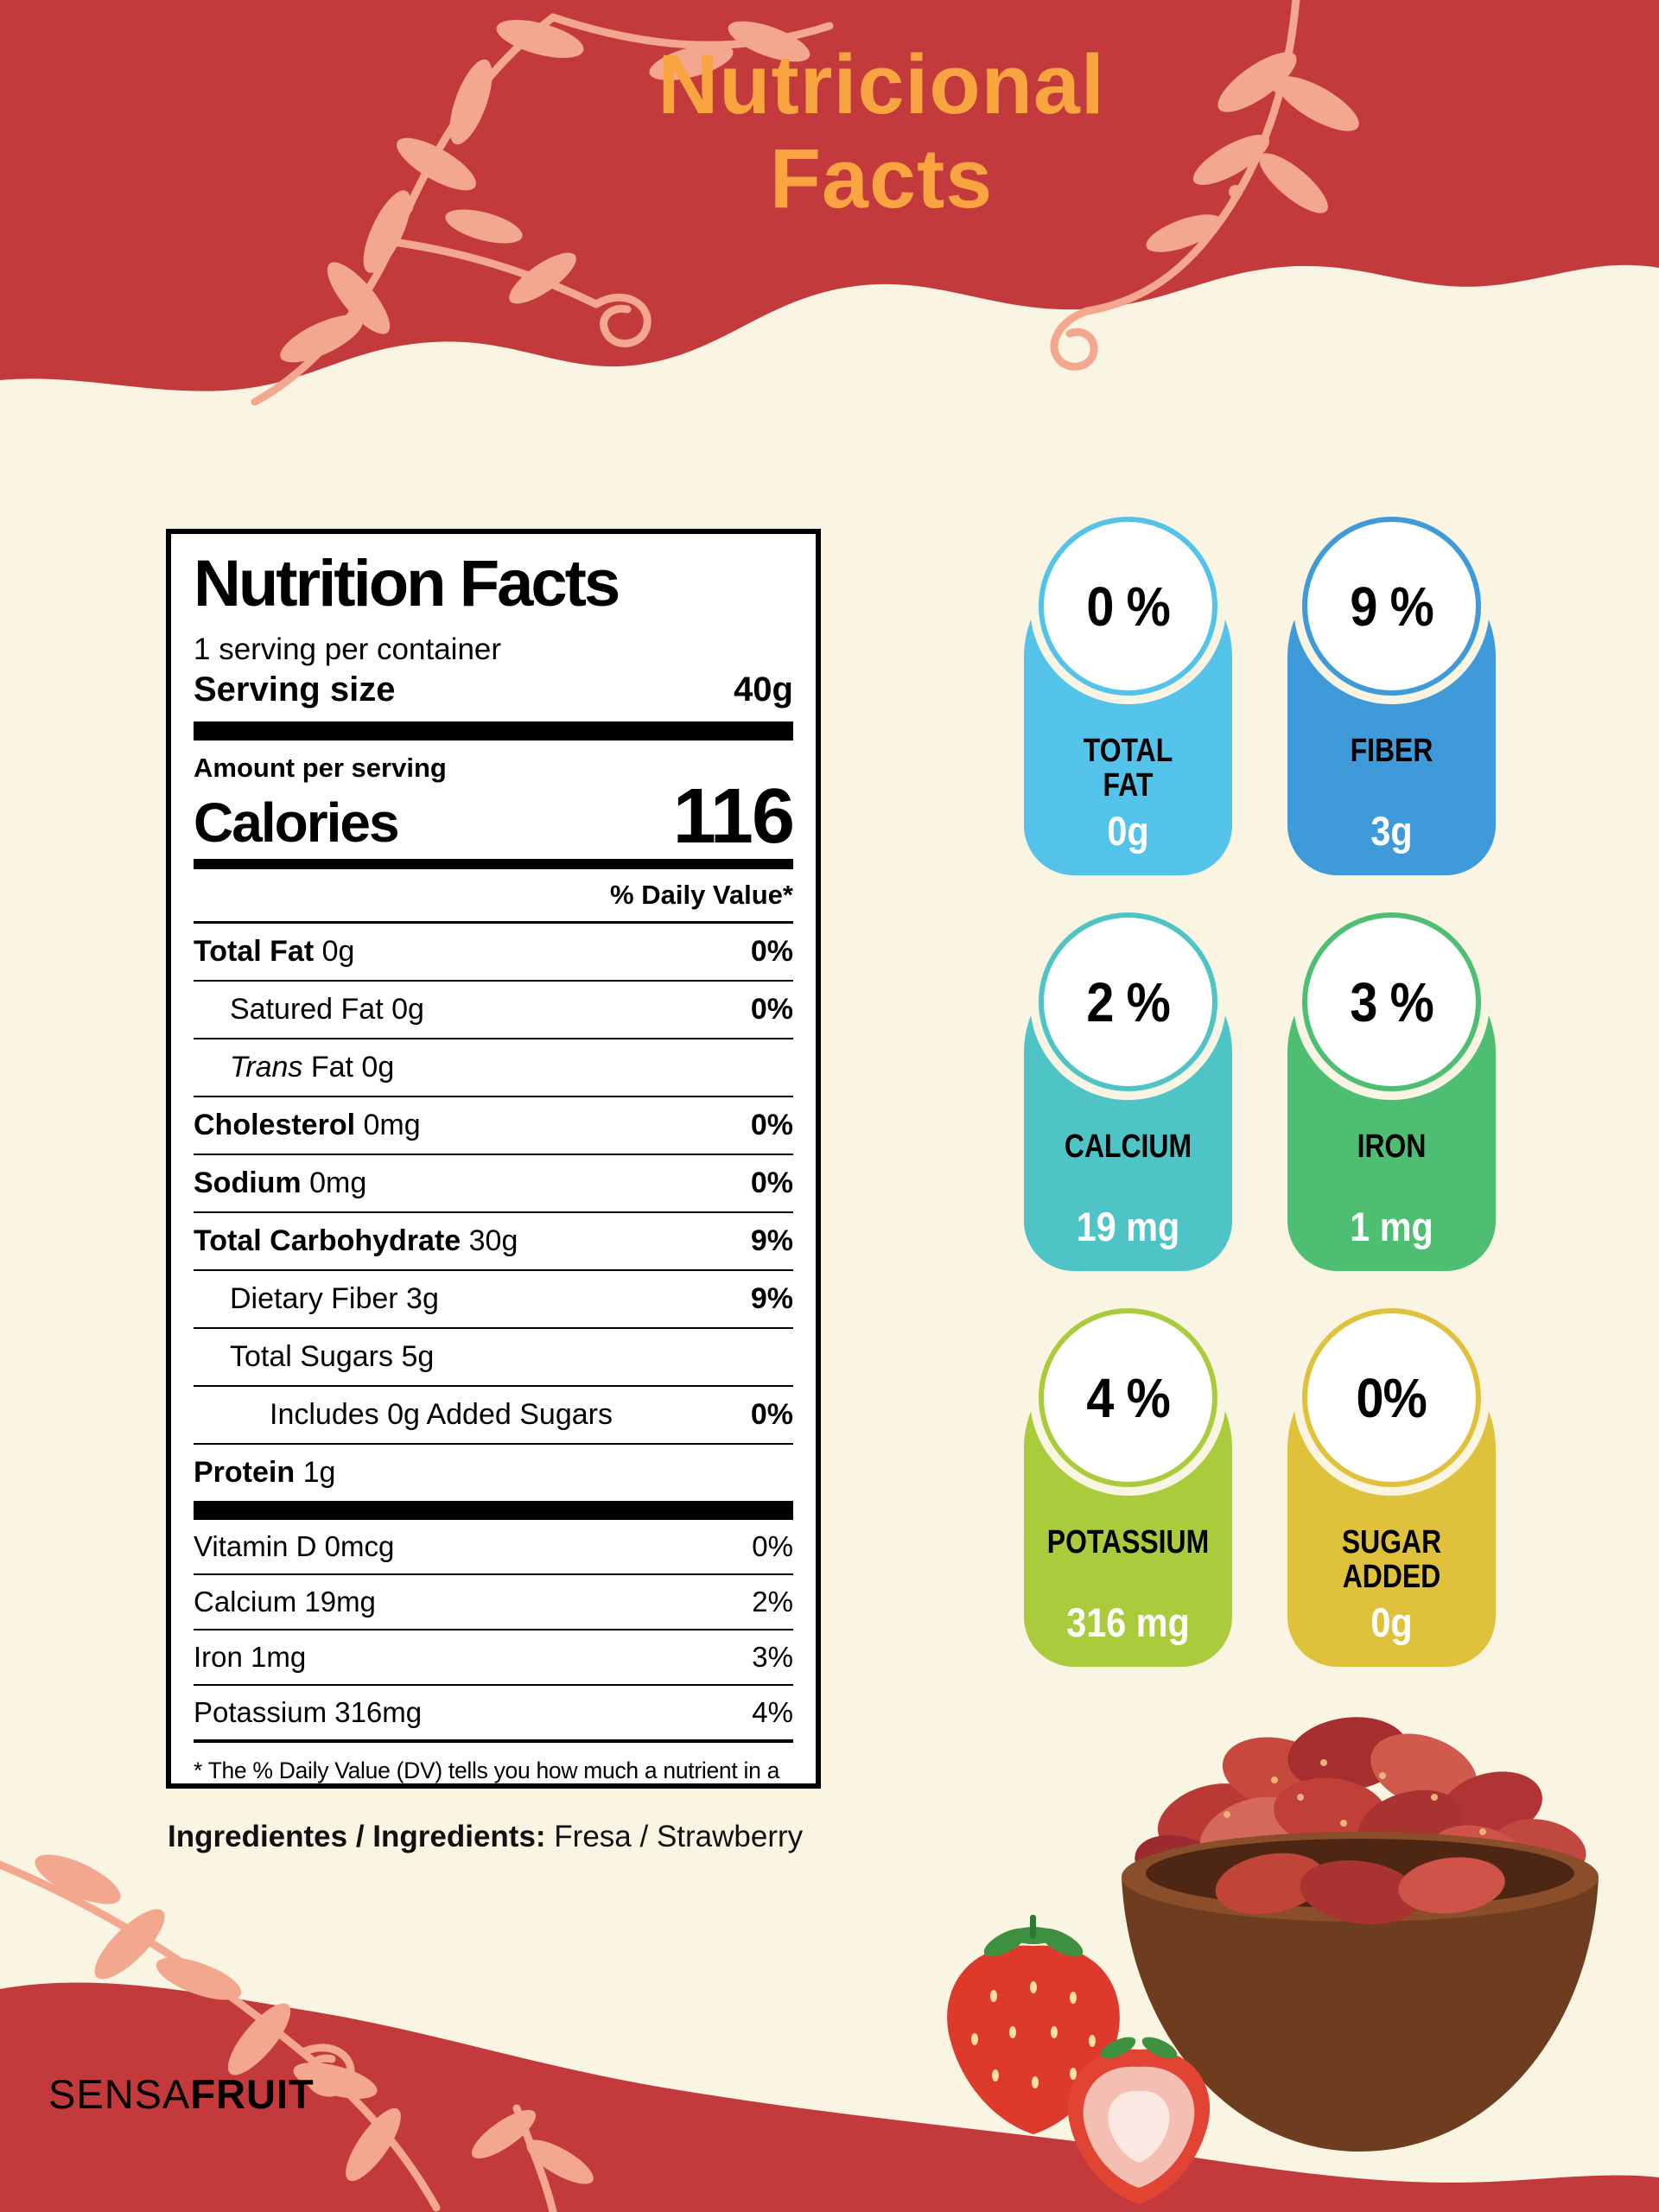  Describe the element at coordinates (1128, 1487) in the screenshot. I see `badge-potassium: 4 % POTASSIUM 316 mg` at that location.